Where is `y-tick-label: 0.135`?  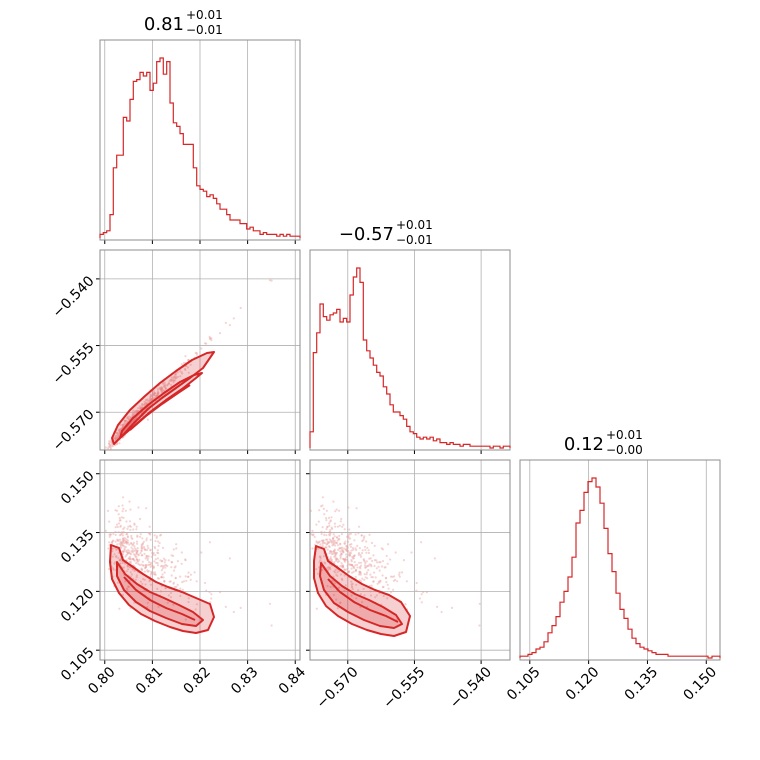 y-tick-label: 0.135 is located at coordinates (78, 547).